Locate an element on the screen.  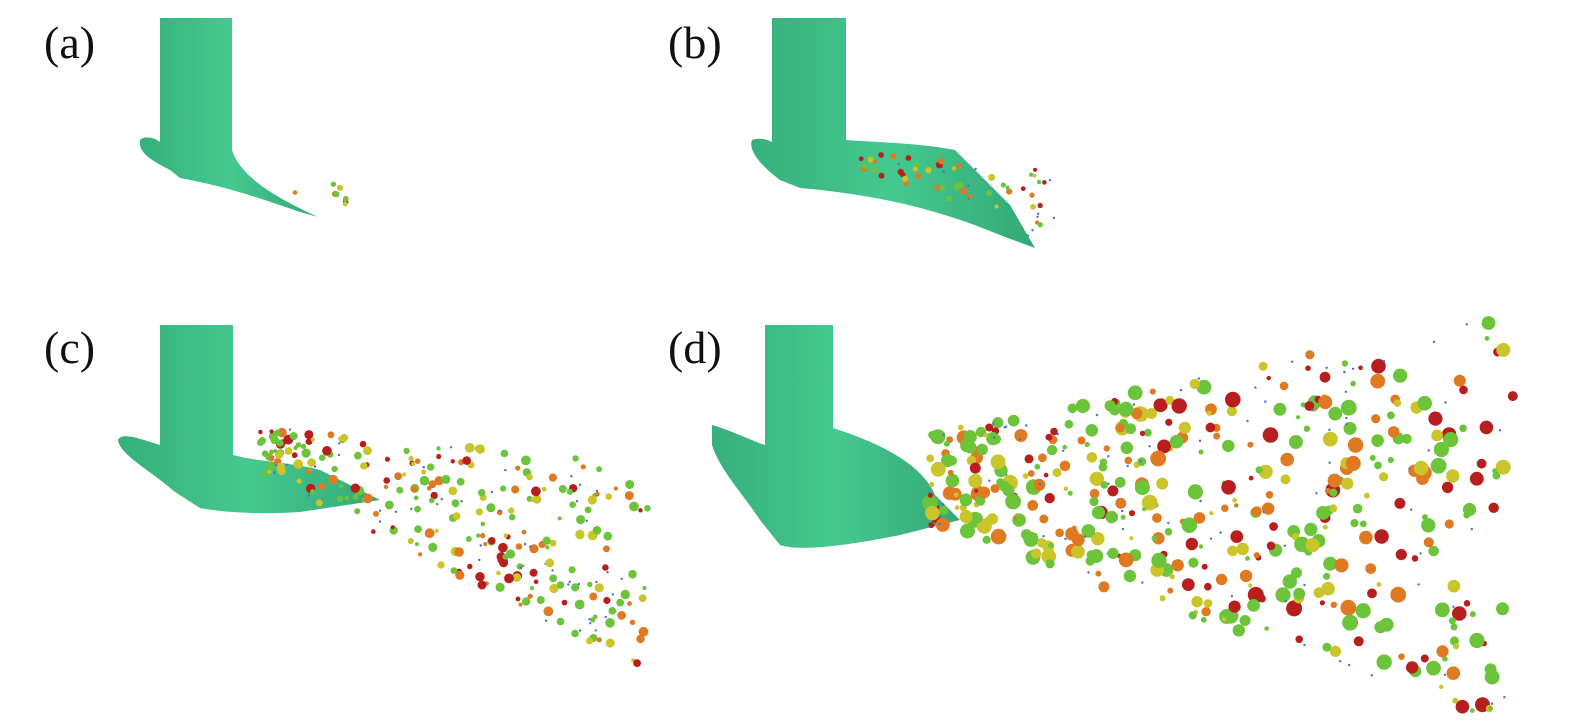
panel-label-d: (d) is located at coordinates (695, 347).